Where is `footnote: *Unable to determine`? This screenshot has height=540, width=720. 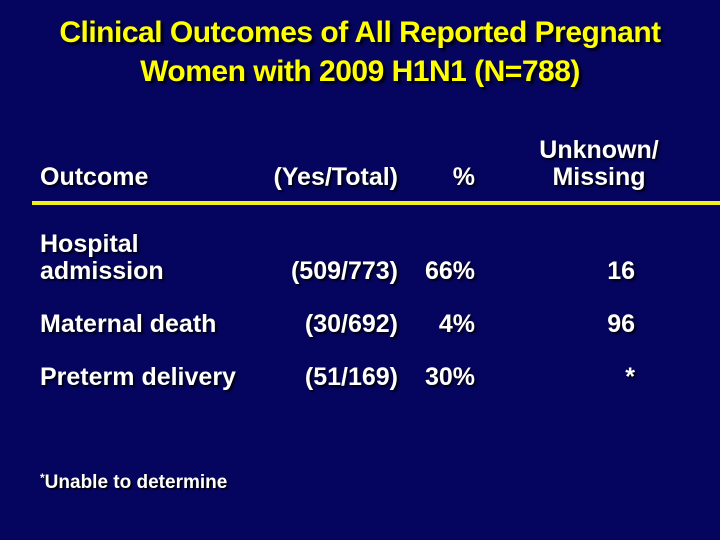
footnote: *Unable to determine is located at coordinates (133, 483).